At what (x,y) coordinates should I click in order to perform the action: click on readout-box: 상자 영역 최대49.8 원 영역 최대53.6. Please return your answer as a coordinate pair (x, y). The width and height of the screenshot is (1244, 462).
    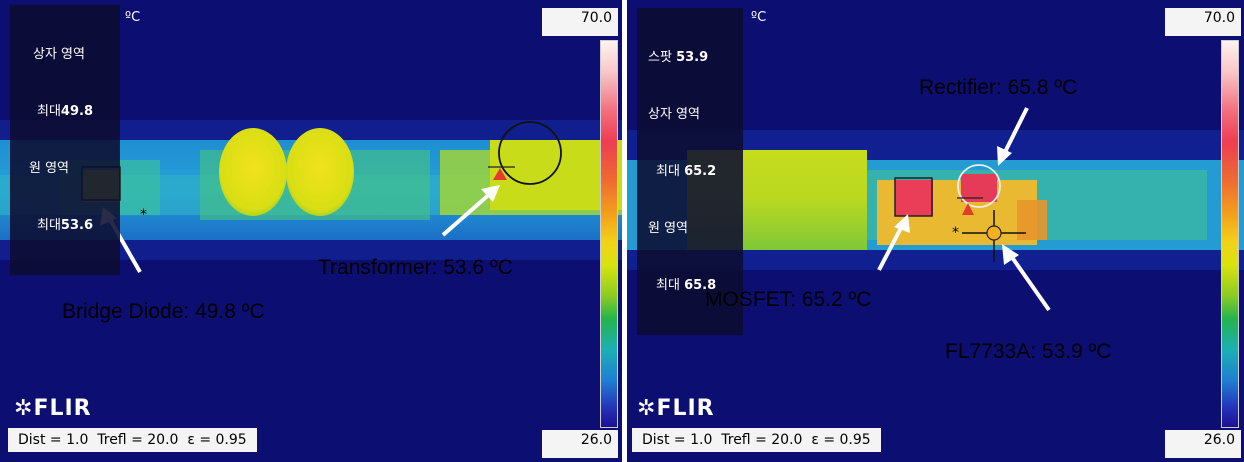
    Looking at the image, I should click on (65, 140).